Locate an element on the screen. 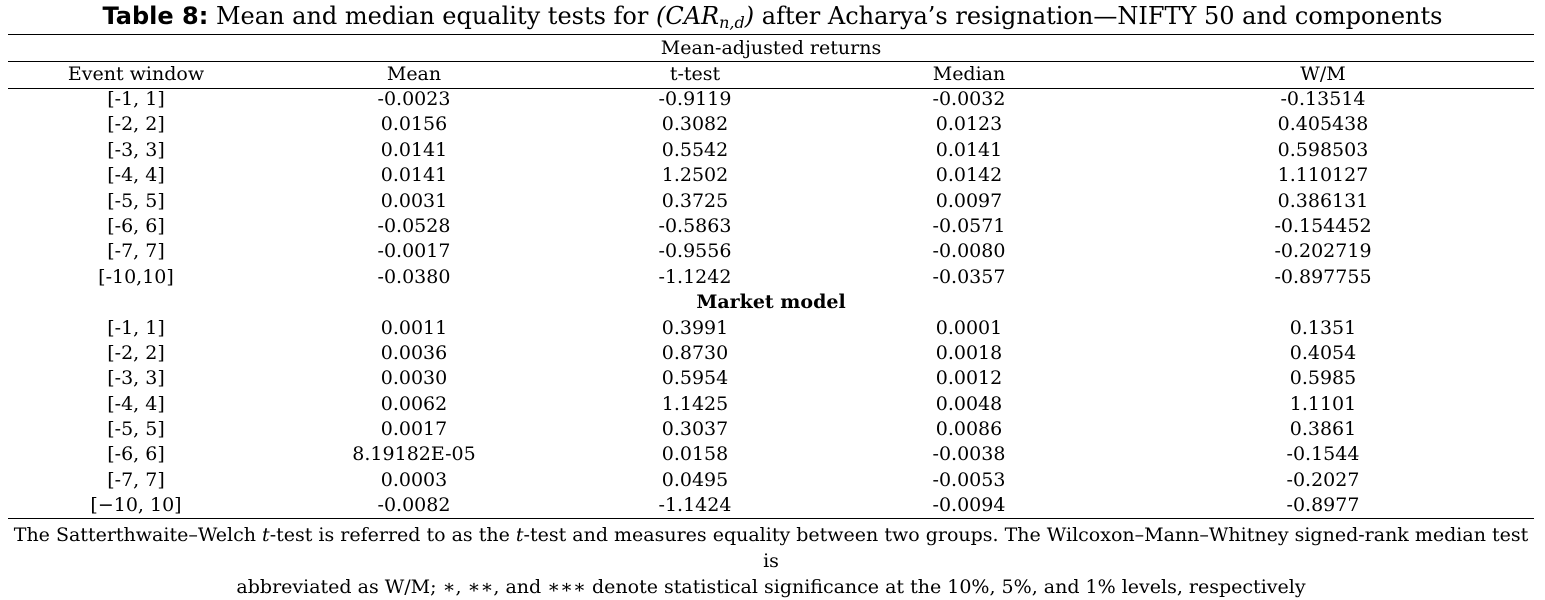 This screenshot has width=1545, height=600. cell-mean: 0.0036 is located at coordinates (414, 352).